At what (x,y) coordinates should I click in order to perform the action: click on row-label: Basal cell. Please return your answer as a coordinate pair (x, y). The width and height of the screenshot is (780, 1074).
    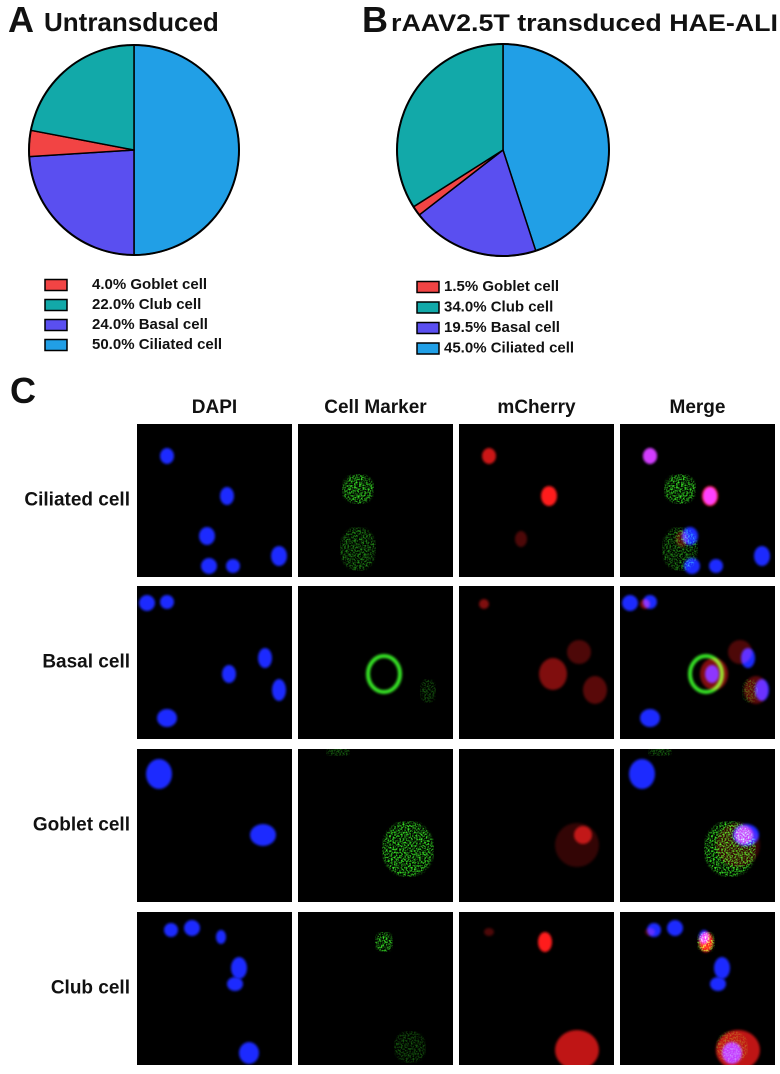
    Looking at the image, I should click on (86, 662).